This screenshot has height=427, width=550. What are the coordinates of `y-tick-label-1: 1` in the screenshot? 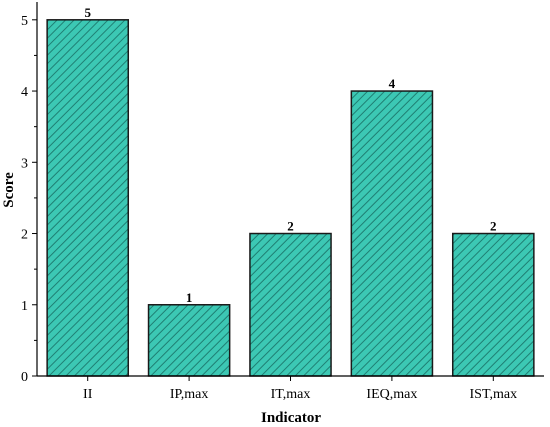 It's located at (24, 306).